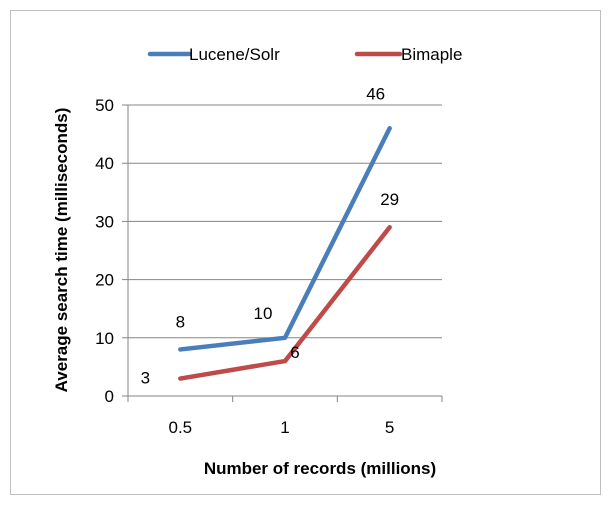  Describe the element at coordinates (181, 427) in the screenshot. I see `x-tick-label: 0.5` at that location.